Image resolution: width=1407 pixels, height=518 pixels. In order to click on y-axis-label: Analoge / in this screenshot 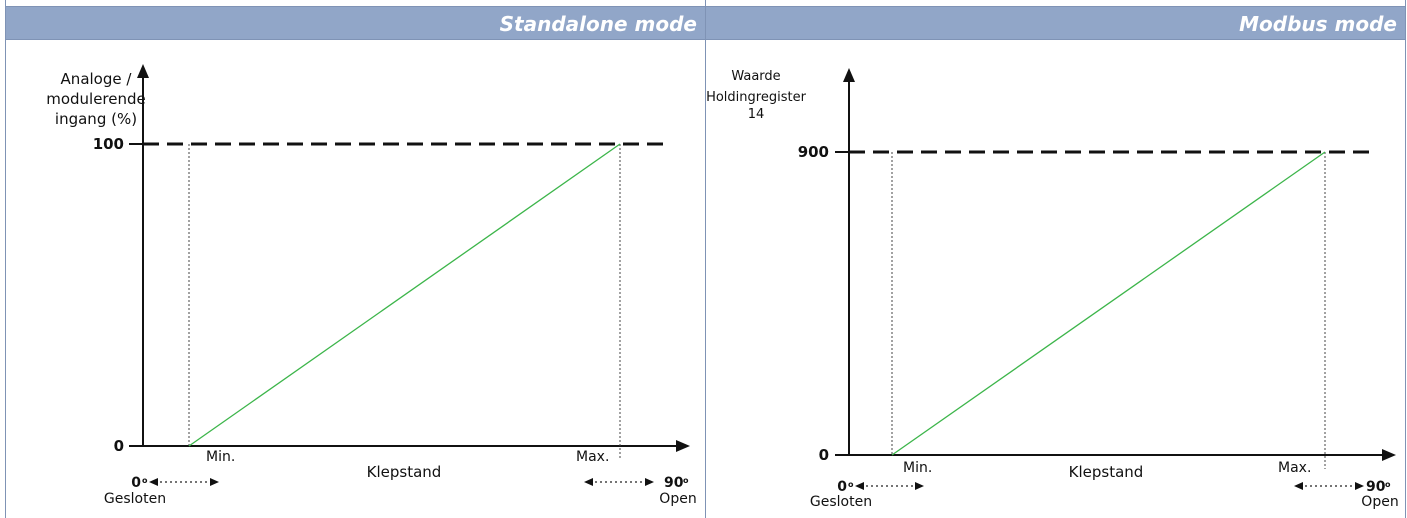, I will do `click(97, 79)`.